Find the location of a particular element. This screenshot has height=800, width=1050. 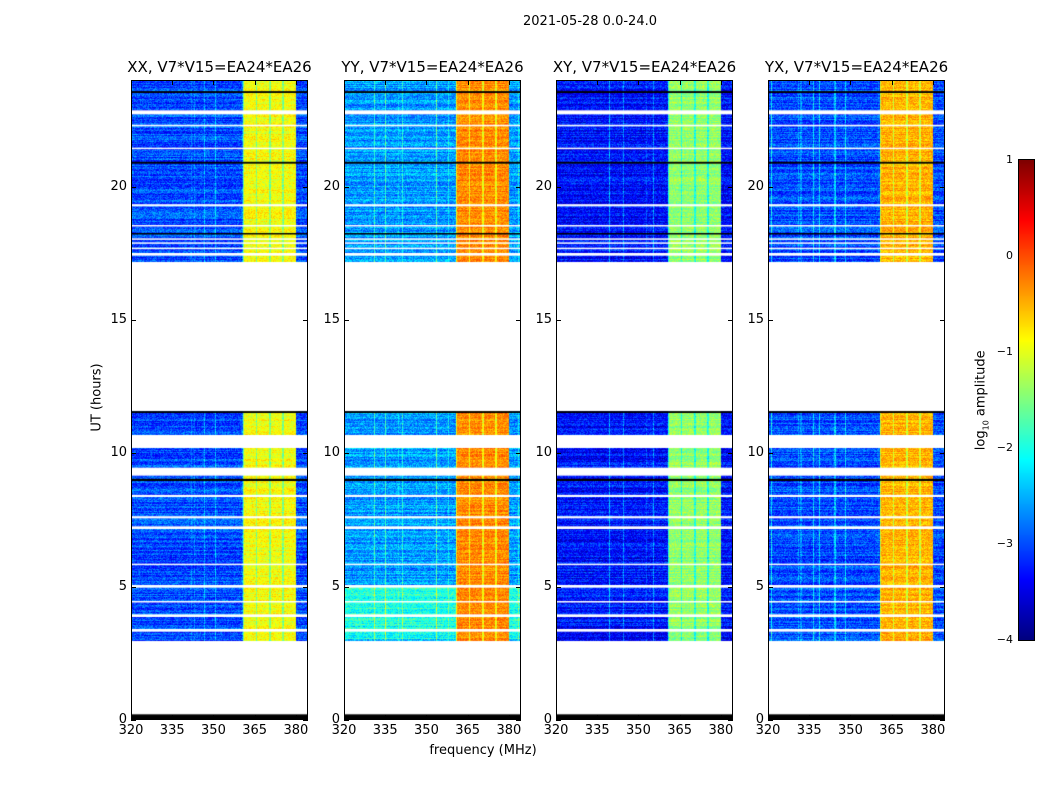

colorbar-gradient is located at coordinates (1026, 400).